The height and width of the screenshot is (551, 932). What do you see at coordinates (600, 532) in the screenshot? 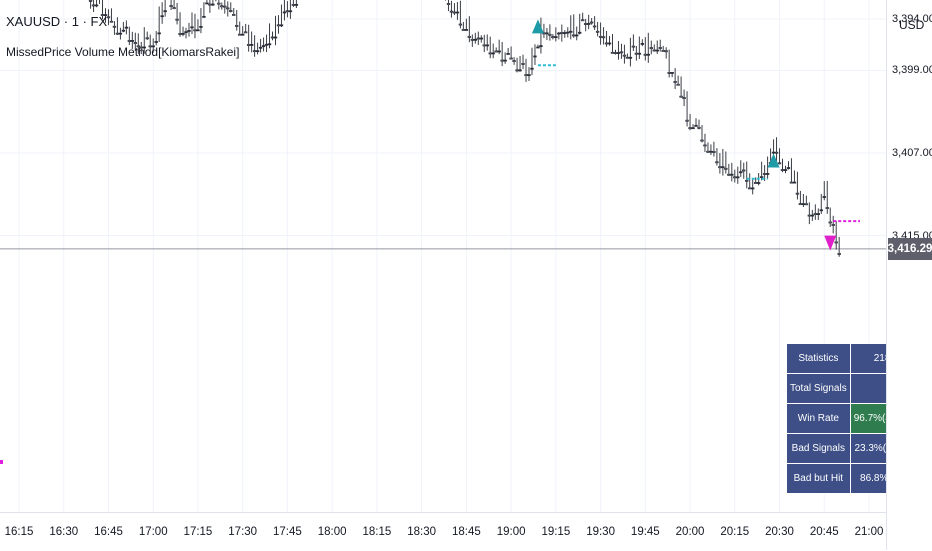
I see `time-tick-label: 19:30` at bounding box center [600, 532].